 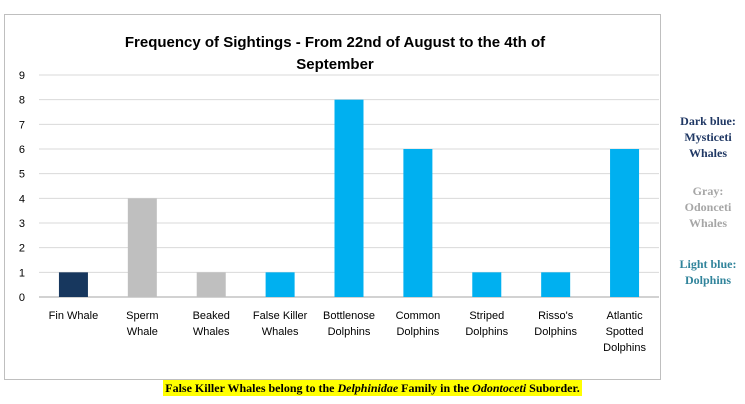 I want to click on y-tick-label: 5, so click(x=22, y=175).